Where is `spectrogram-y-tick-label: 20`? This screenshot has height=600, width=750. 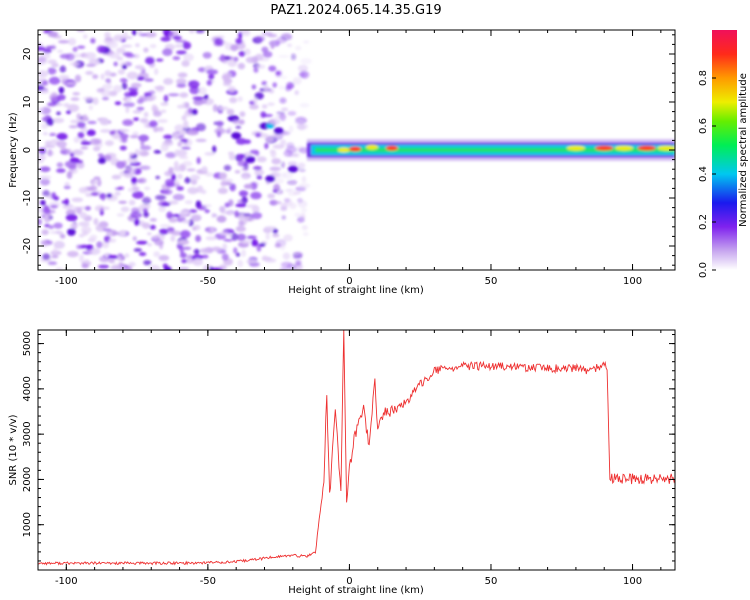
spectrogram-y-tick-label: 20 is located at coordinates (27, 54).